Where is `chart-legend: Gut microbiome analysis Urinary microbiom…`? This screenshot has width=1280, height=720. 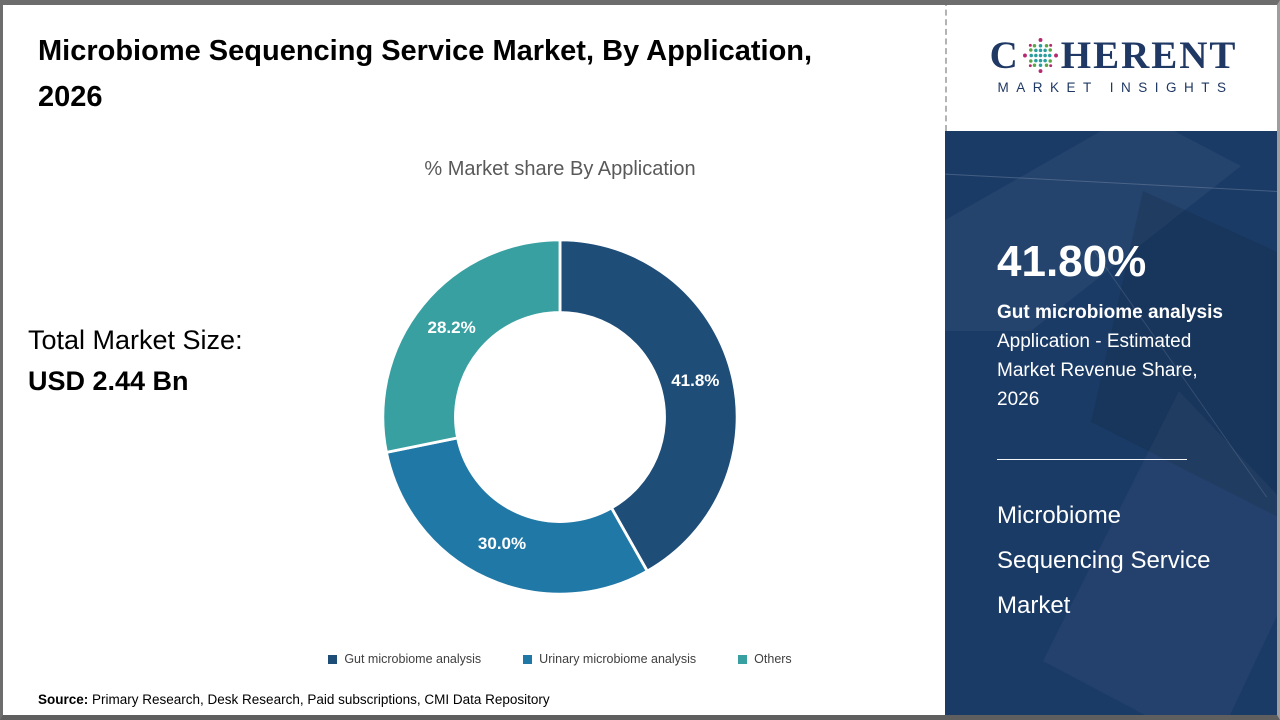
chart-legend: Gut microbiome analysis Urinary microbiom… is located at coordinates (560, 659).